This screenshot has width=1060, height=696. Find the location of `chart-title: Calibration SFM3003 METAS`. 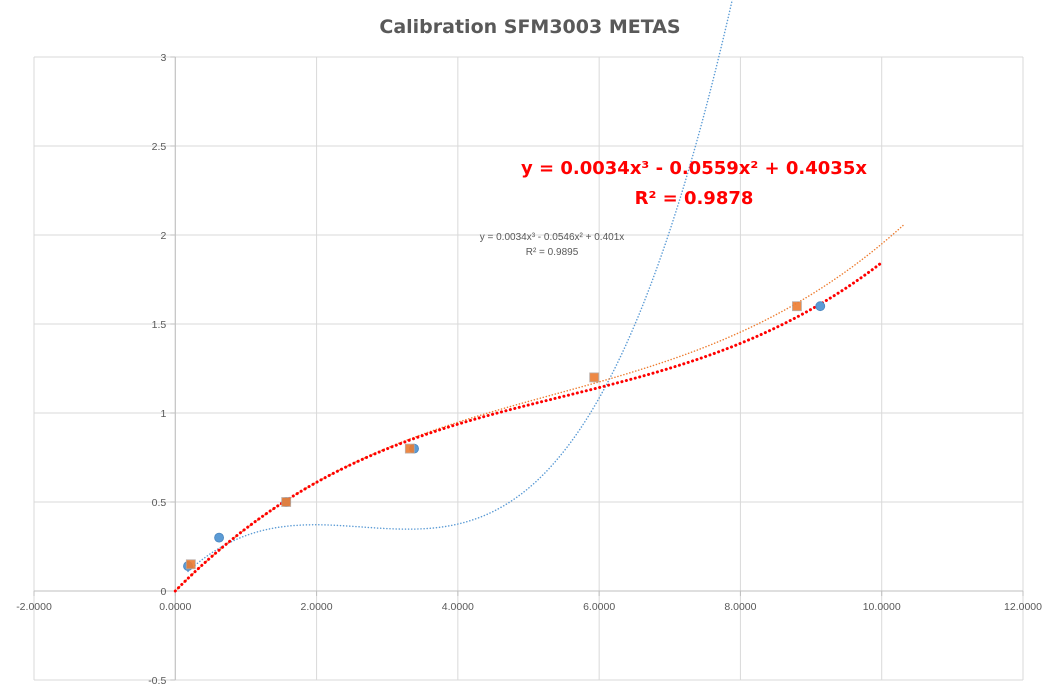

chart-title: Calibration SFM3003 METAS is located at coordinates (529, 27).